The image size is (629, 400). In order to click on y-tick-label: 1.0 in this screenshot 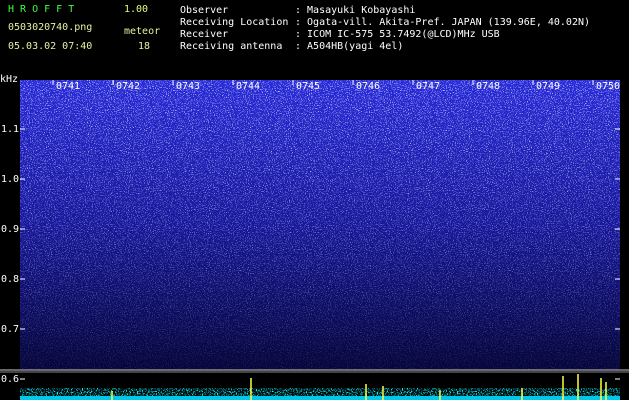, I will do `click(10, 179)`.